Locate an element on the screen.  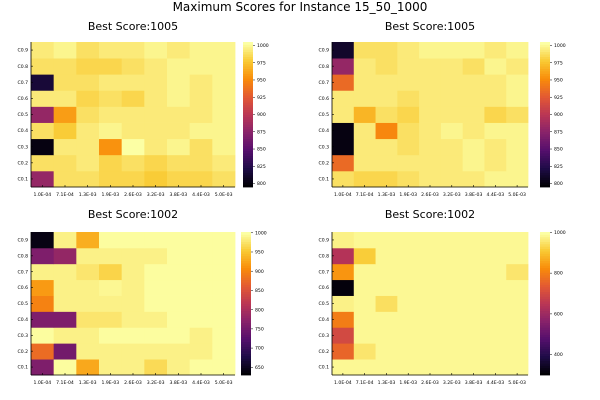
colorbar-tick-label: 600 is located at coordinates (558, 314).